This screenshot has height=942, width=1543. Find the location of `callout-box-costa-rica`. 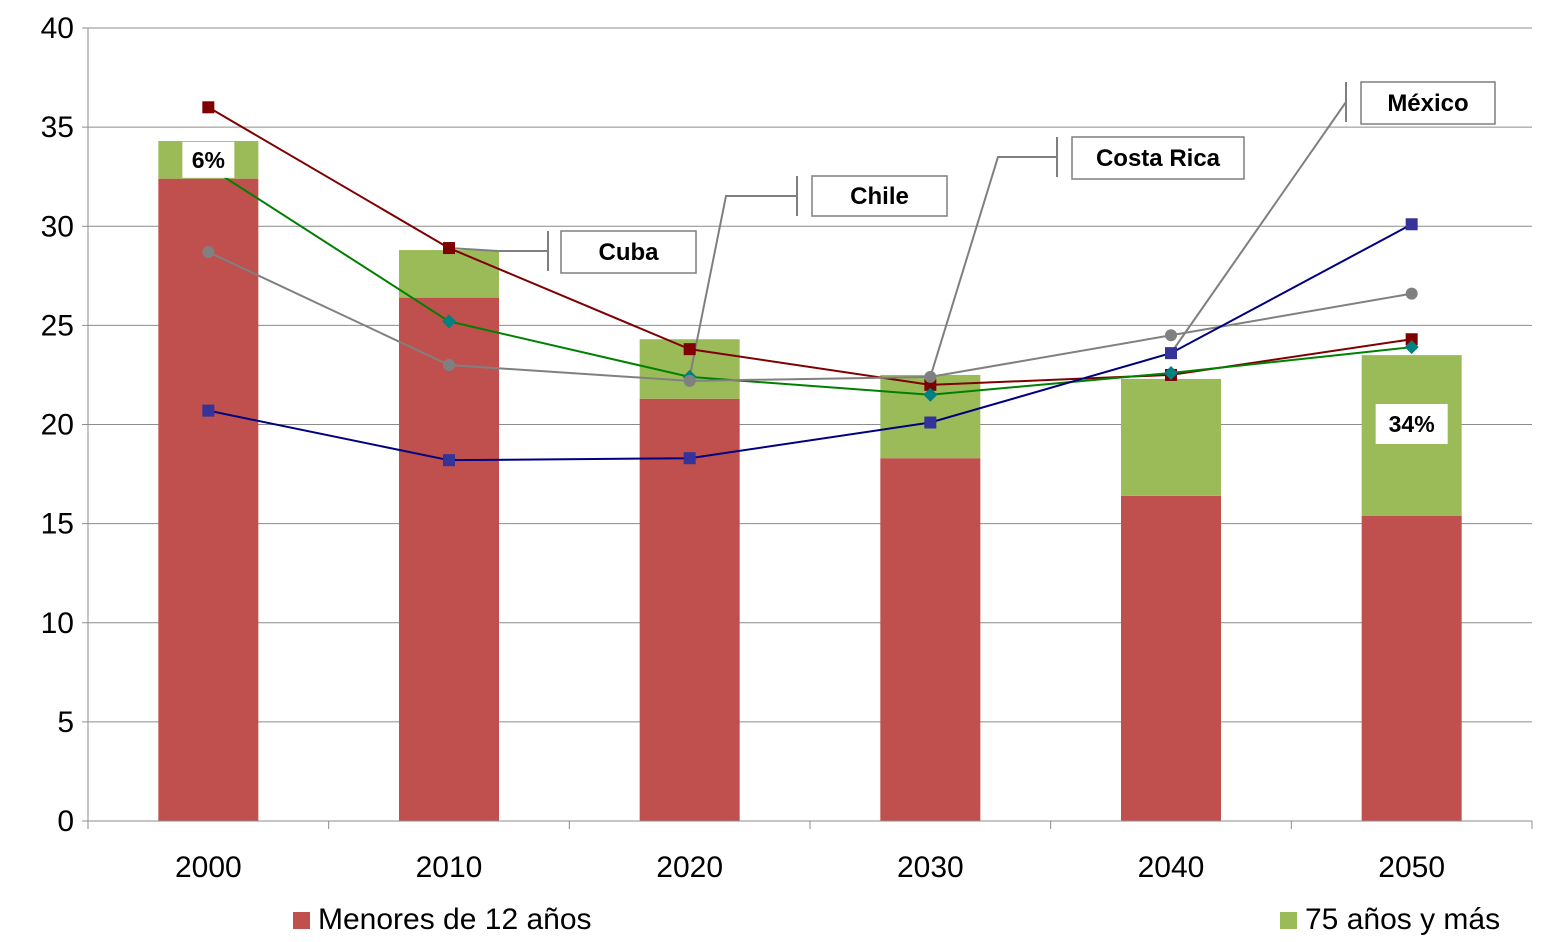

callout-box-costa-rica is located at coordinates (1158, 158).